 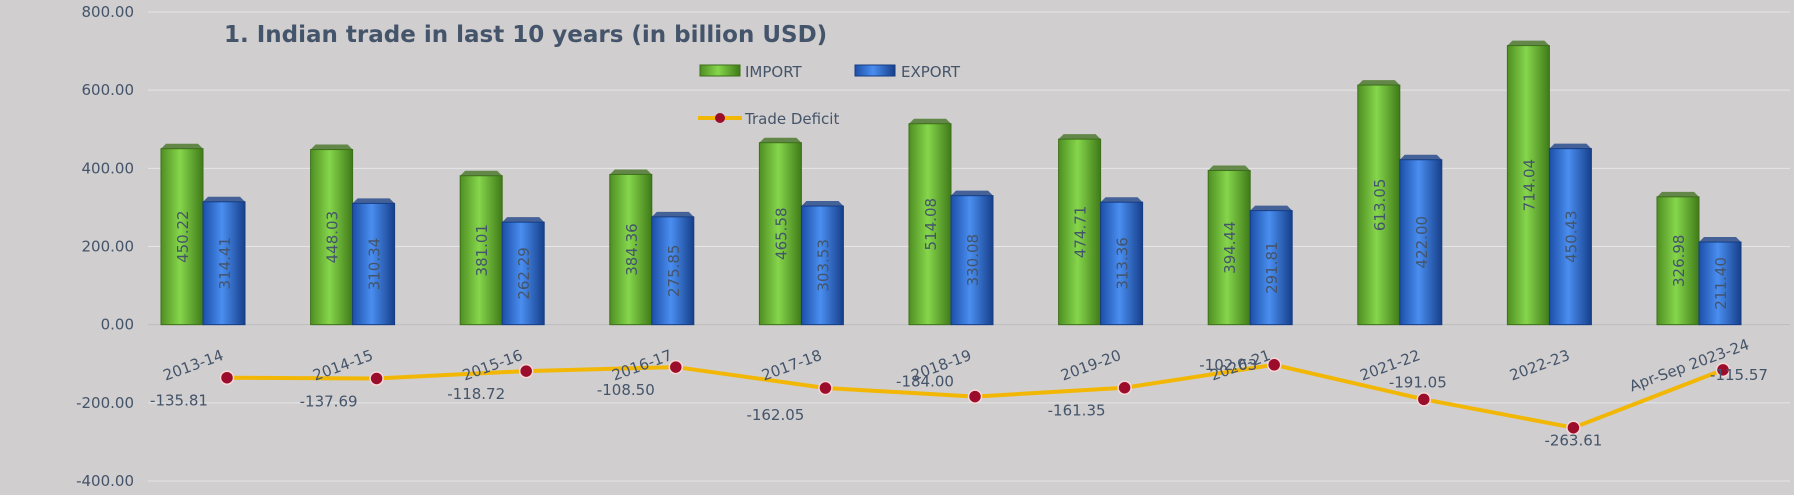 I want to click on y-tick-label: 400.00, so click(x=108, y=168).